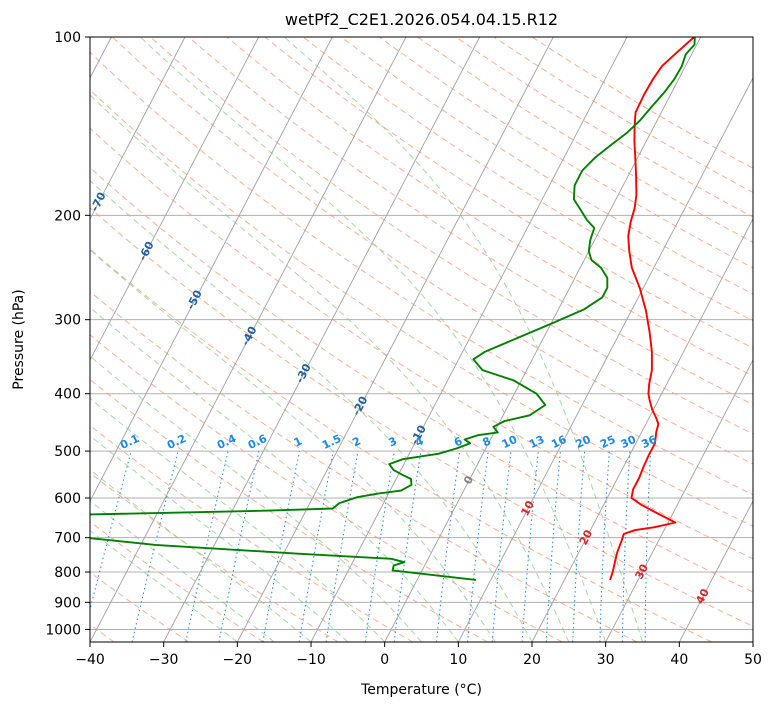 This screenshot has width=775, height=708. What do you see at coordinates (67, 38) in the screenshot?
I see `y-tick-label: 100` at bounding box center [67, 38].